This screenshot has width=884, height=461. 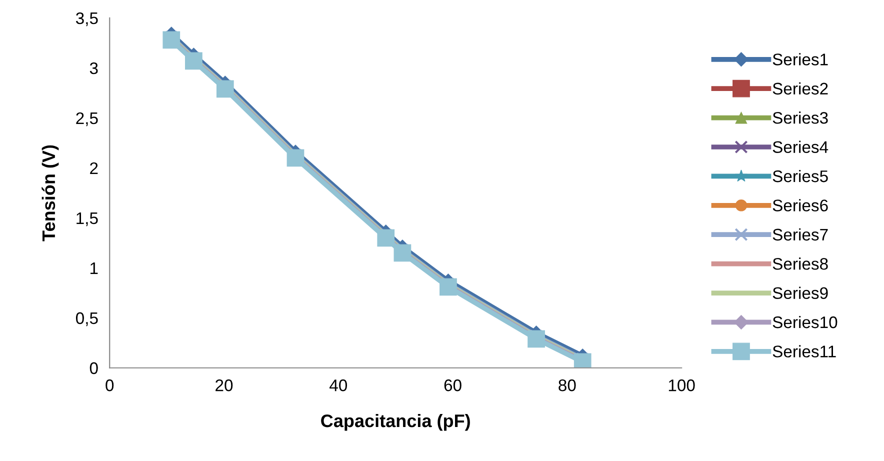 I want to click on x-tick-label: 80, so click(x=567, y=385).